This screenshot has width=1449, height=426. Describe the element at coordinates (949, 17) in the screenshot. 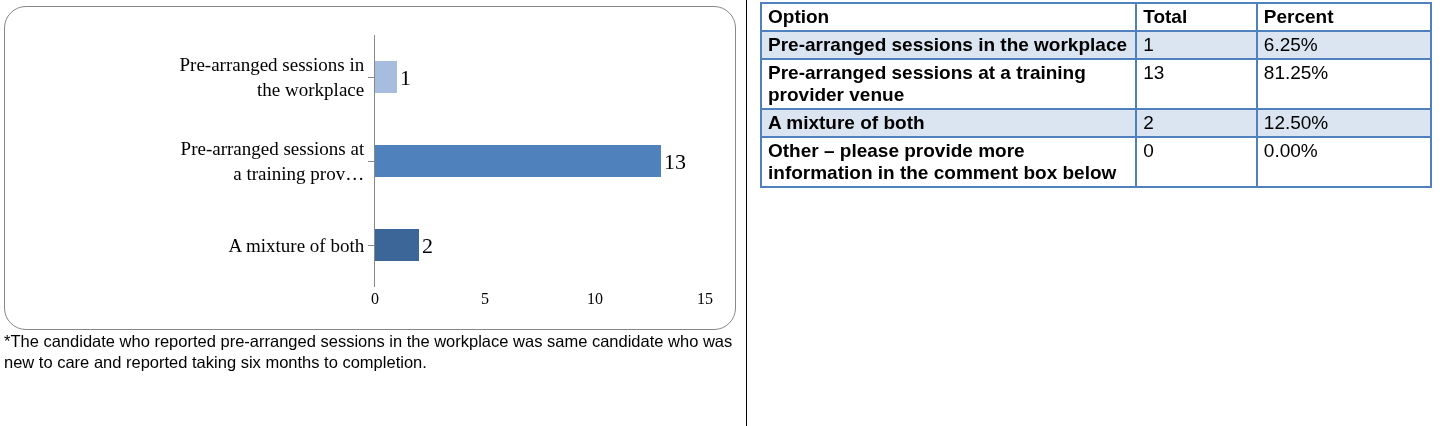

I see `text: Option` at that location.